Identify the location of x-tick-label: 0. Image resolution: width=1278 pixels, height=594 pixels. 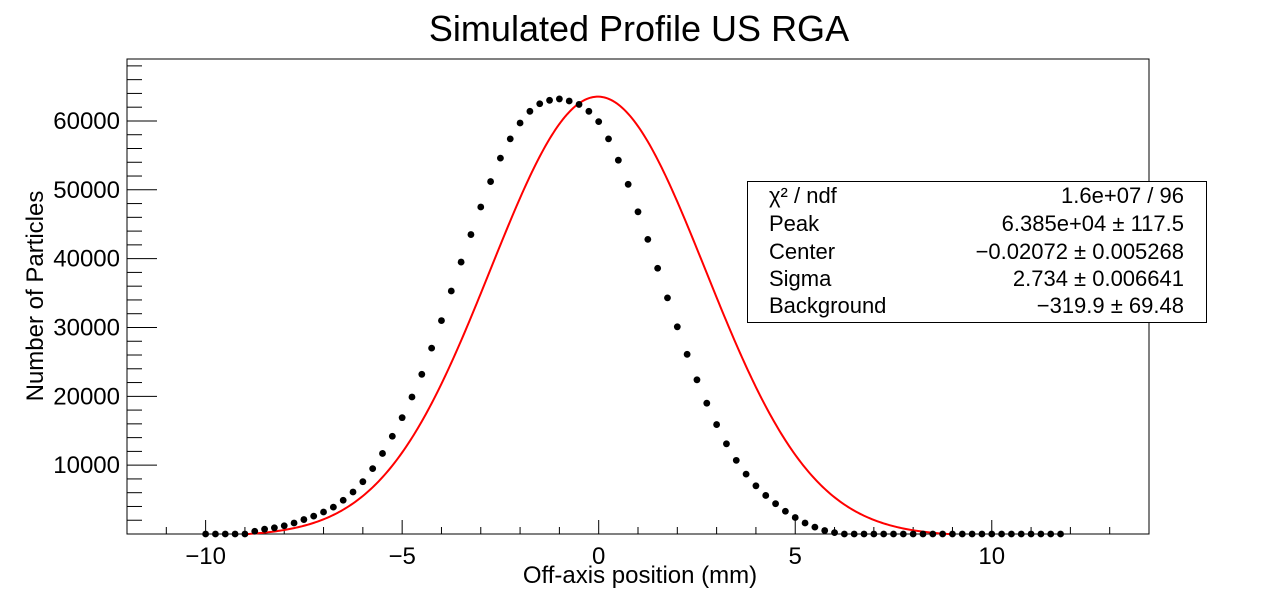
(598, 556).